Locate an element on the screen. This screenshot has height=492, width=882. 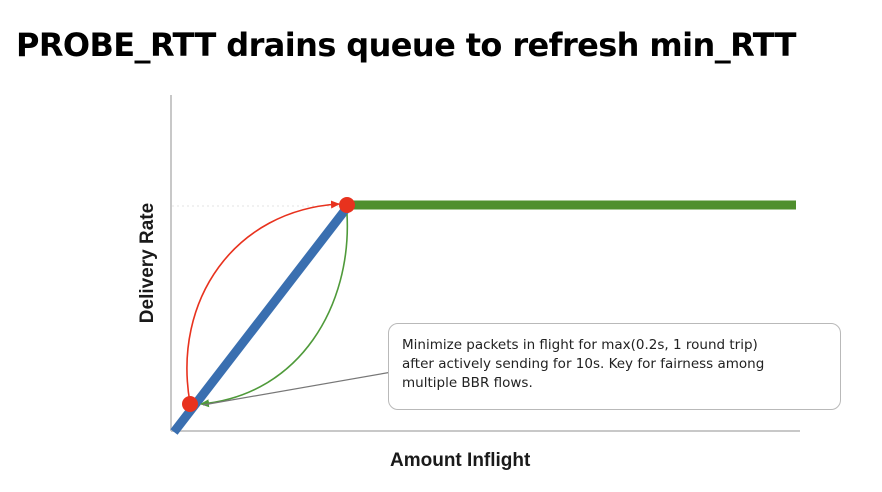
callout-line-3: multiple BBR flows. is located at coordinates (467, 383).